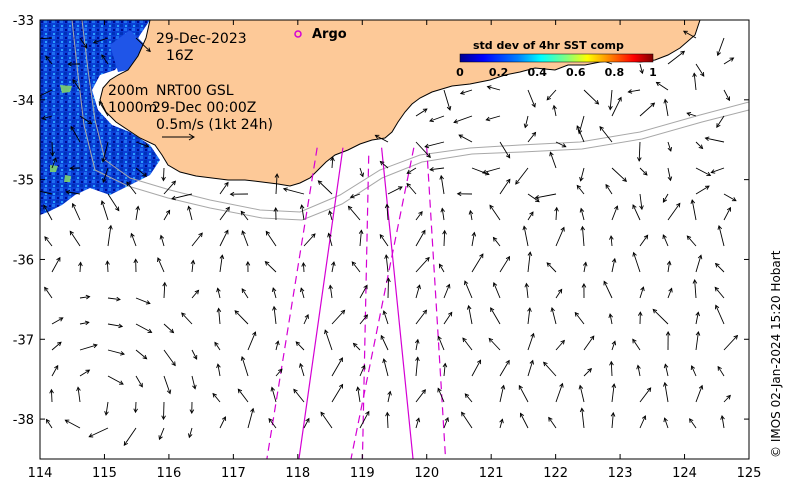 The height and width of the screenshot is (492, 791). Describe the element at coordinates (548, 45) in the screenshot. I see `colorbar-title: std dev of 4hr SST comp` at that location.